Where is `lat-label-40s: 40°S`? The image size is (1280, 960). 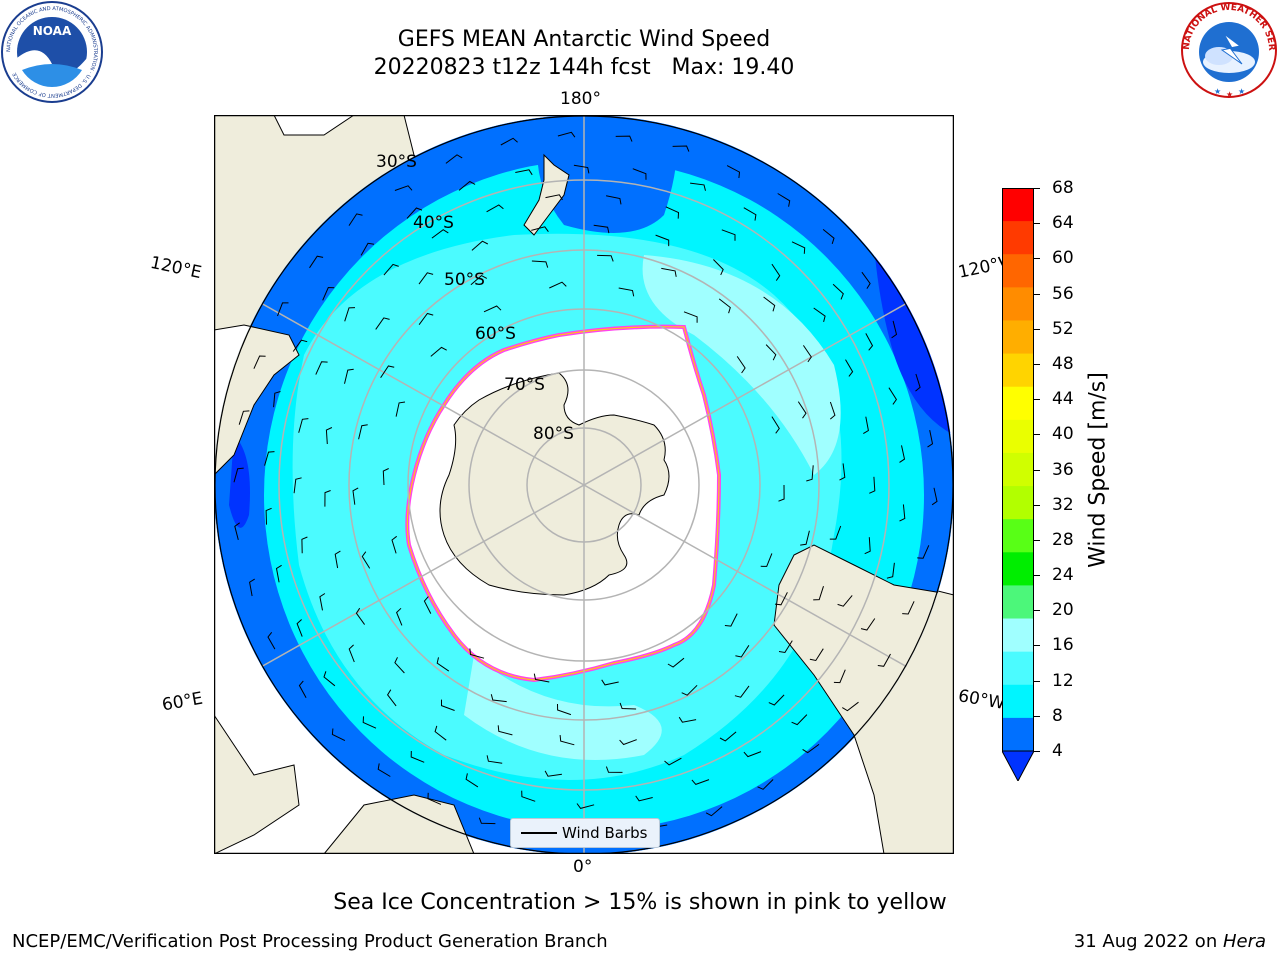 lat-label-40s: 40°S is located at coordinates (433, 223).